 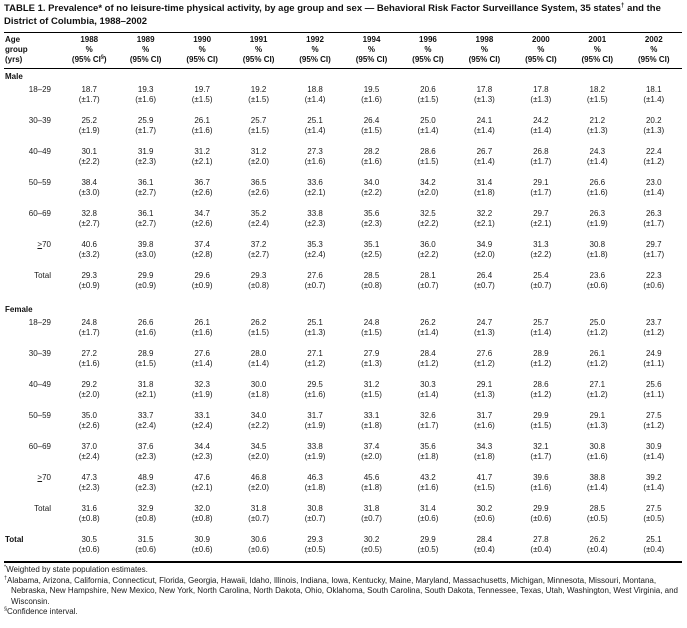 I want to click on data-cell: 23.7 (±1.2), so click(x=654, y=333).